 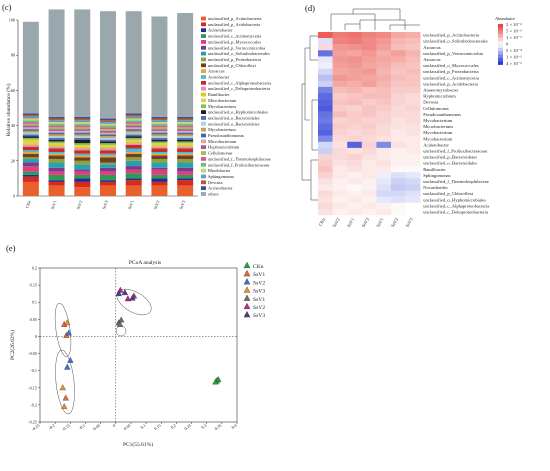 What do you see at coordinates (247, 314) in the screenshot?
I see `pcoa-legend-marker` at bounding box center [247, 314].